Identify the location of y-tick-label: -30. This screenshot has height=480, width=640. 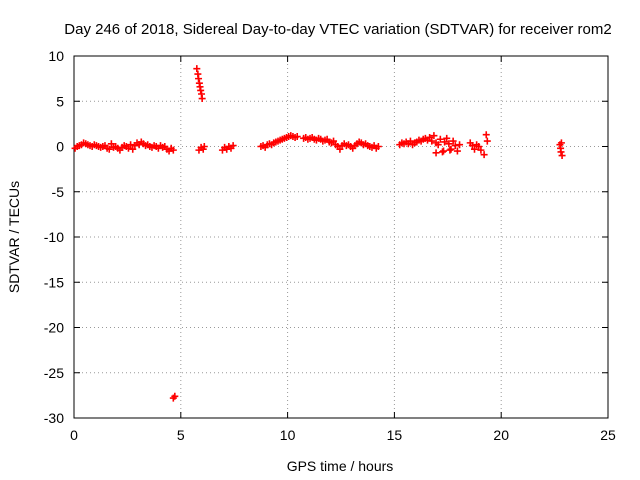
(54, 418).